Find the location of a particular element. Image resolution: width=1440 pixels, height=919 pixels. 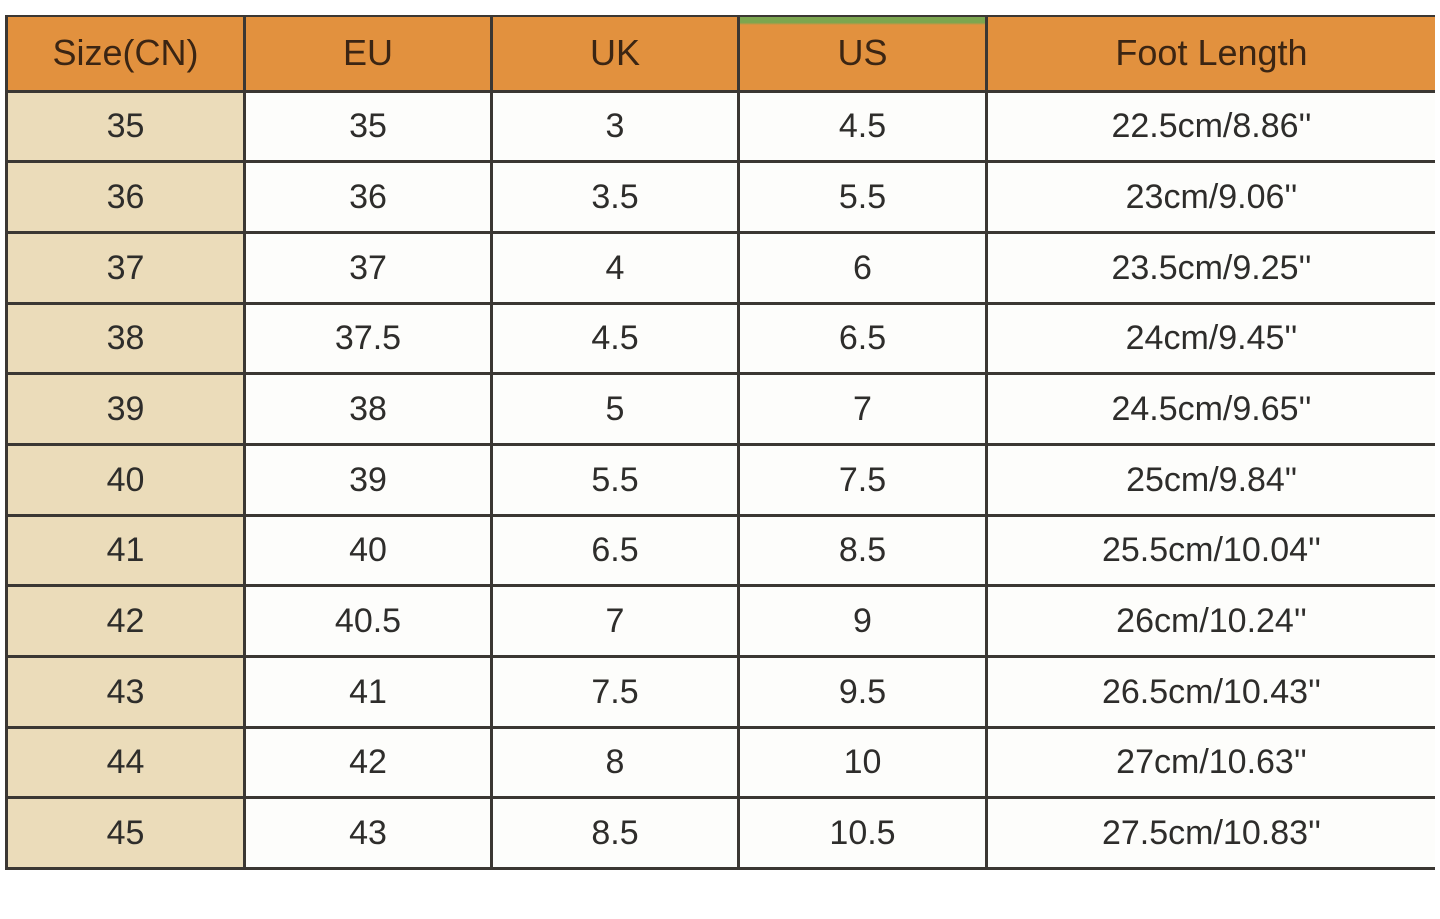

cell-cn: 35 is located at coordinates (125, 126).